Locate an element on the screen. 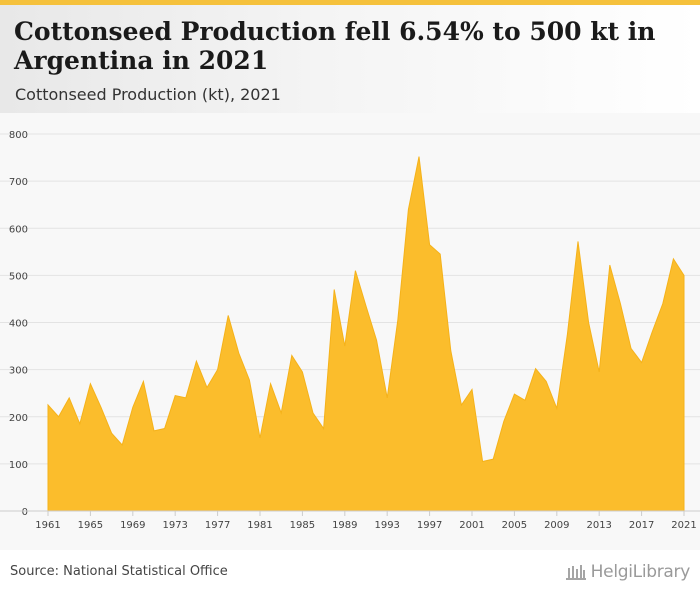  library-building-icon is located at coordinates (575, 572).